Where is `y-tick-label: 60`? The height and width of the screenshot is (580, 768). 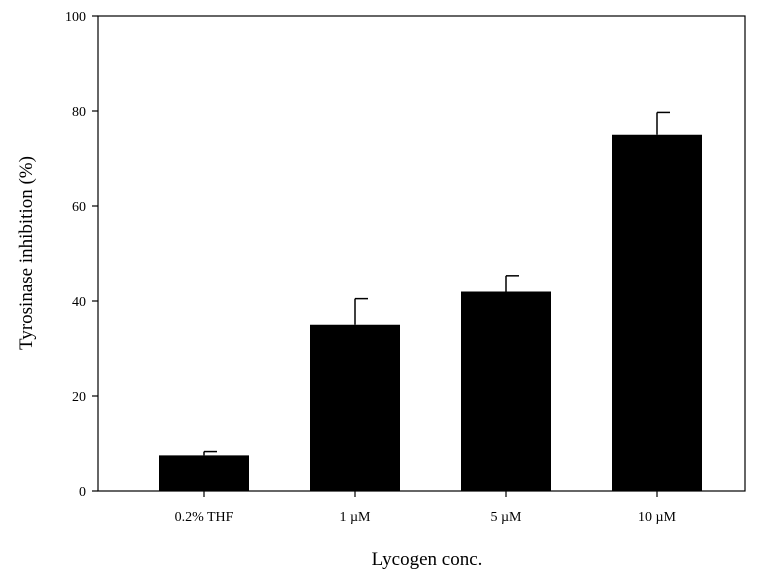 y-tick-label: 60 is located at coordinates (79, 207).